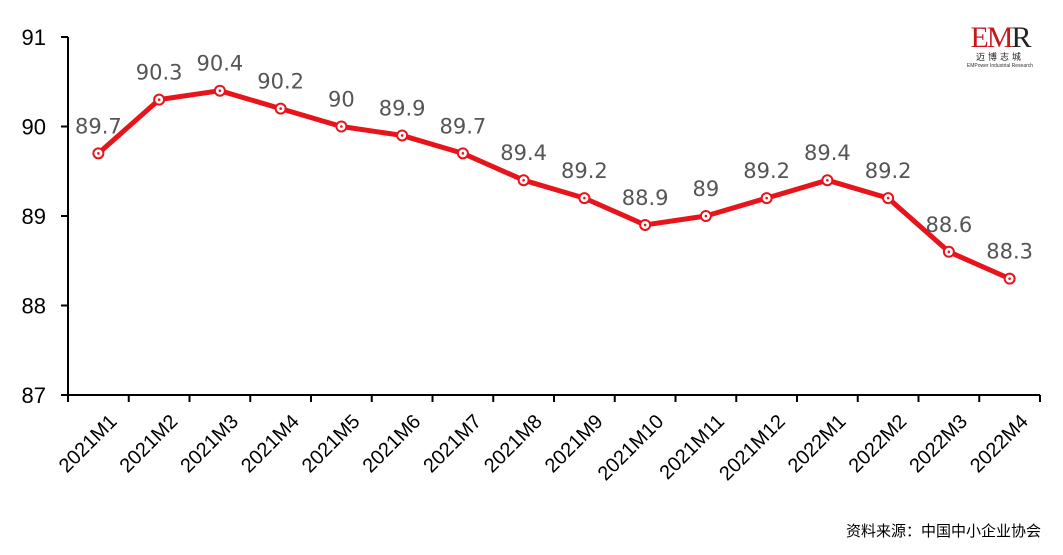 Image resolution: width=1063 pixels, height=555 pixels. Describe the element at coordinates (341, 100) in the screenshot. I see `data-label: 90` at that location.